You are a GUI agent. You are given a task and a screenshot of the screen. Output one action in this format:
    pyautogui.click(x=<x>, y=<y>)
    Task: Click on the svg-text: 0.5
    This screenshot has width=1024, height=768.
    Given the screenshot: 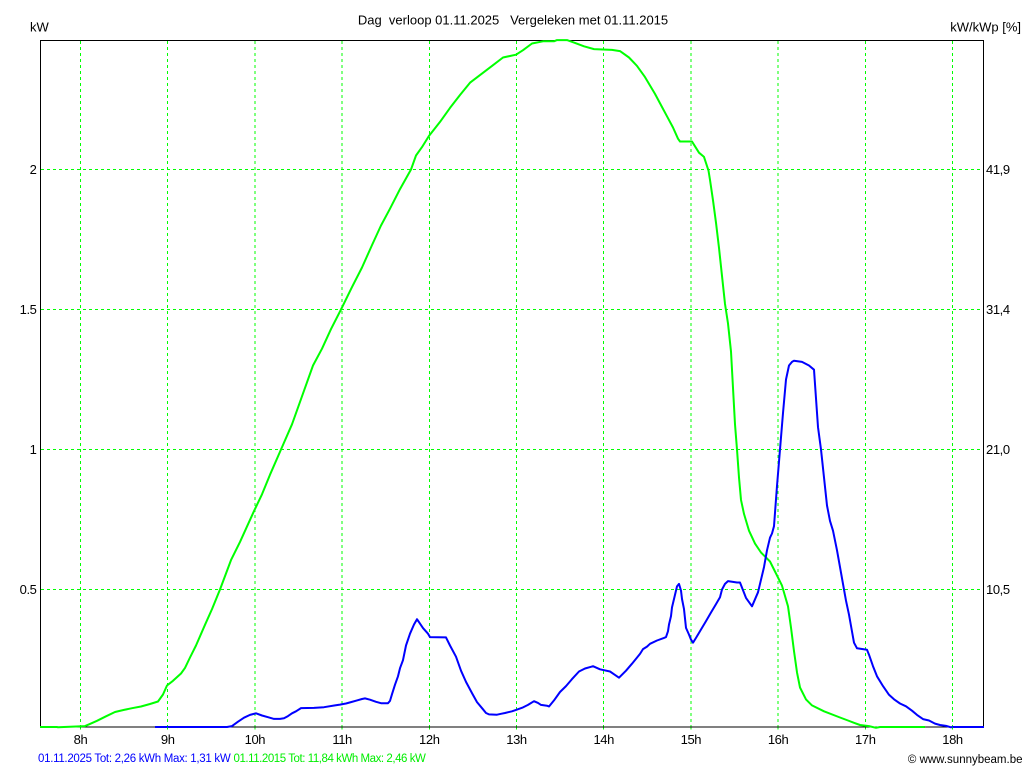 What is the action you would take?
    pyautogui.click(x=28, y=589)
    